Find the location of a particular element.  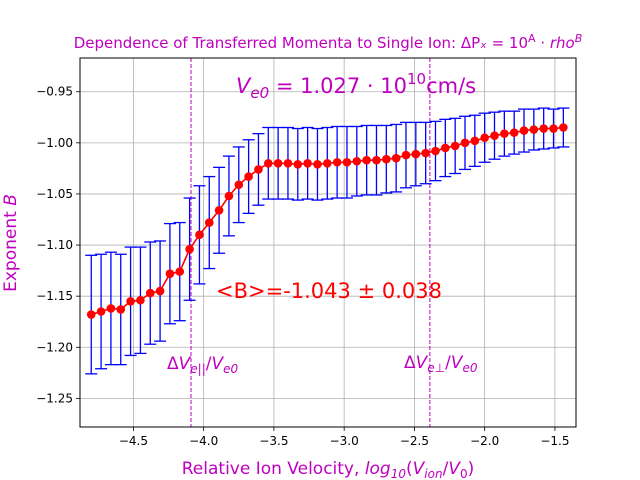

y-tick-label: −1.10 is located at coordinates (54, 245).